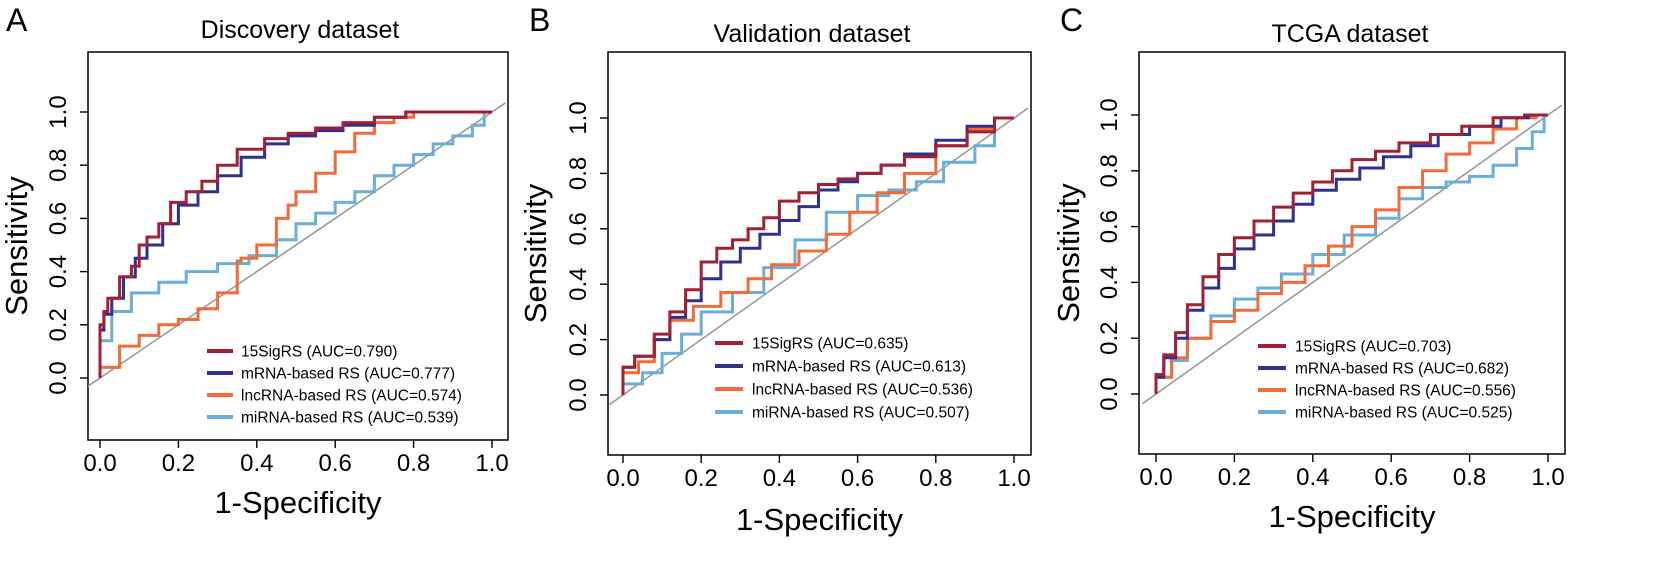 The width and height of the screenshot is (1654, 565). I want to click on legend-label: mRNA-based RS (AUC=0.613), so click(859, 367).